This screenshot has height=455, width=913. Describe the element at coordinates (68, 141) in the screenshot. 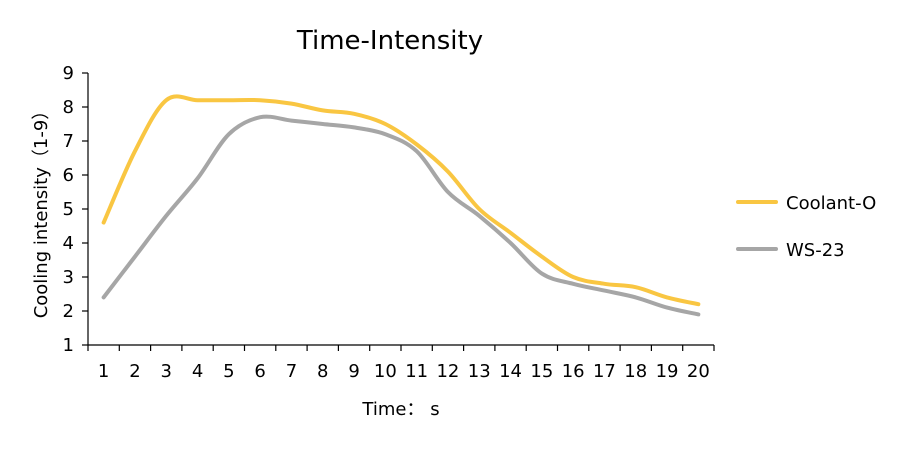

I see `y-tick-label: 7` at that location.